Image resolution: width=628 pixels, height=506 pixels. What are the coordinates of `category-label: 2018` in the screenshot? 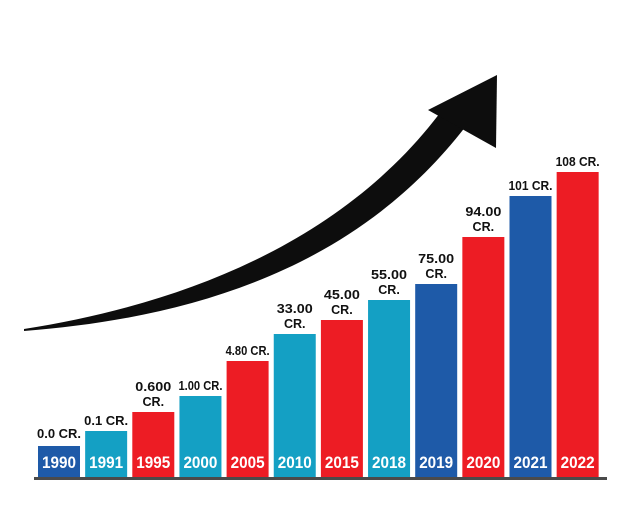 It's located at (389, 462).